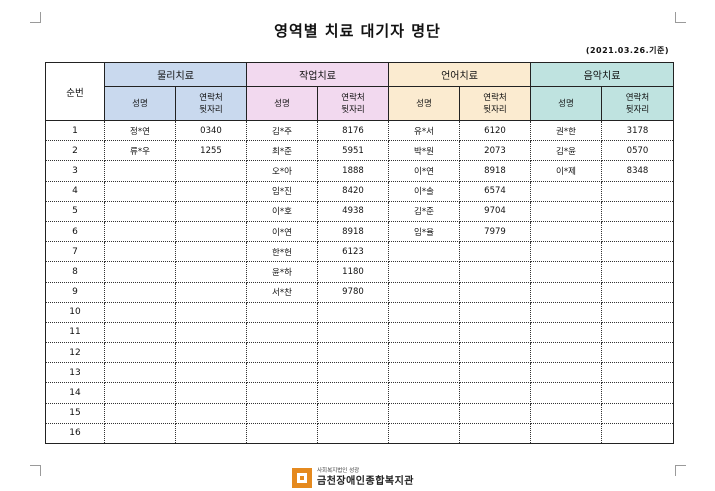  I want to click on contact-cell: 3178, so click(637, 130).